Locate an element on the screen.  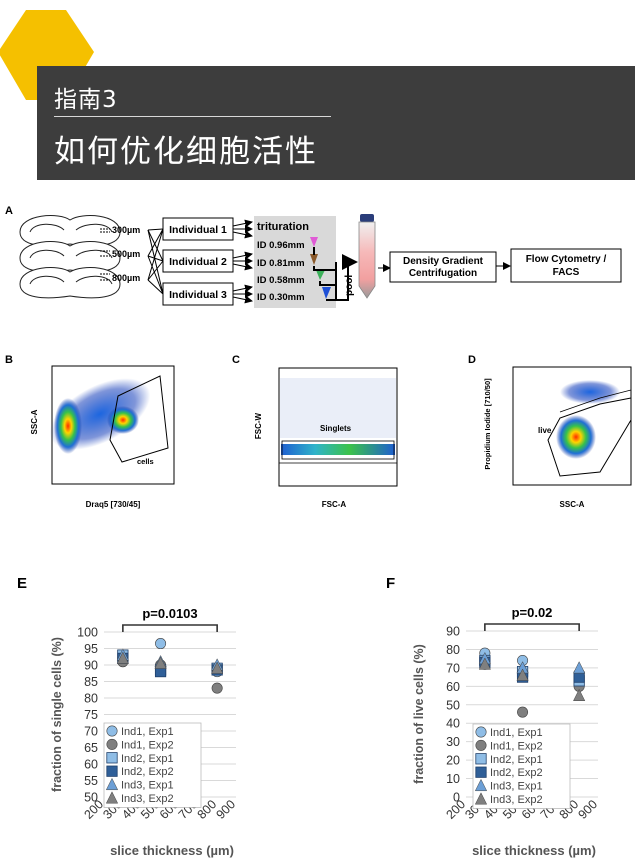
panel-label: E is located at coordinates (22, 583).